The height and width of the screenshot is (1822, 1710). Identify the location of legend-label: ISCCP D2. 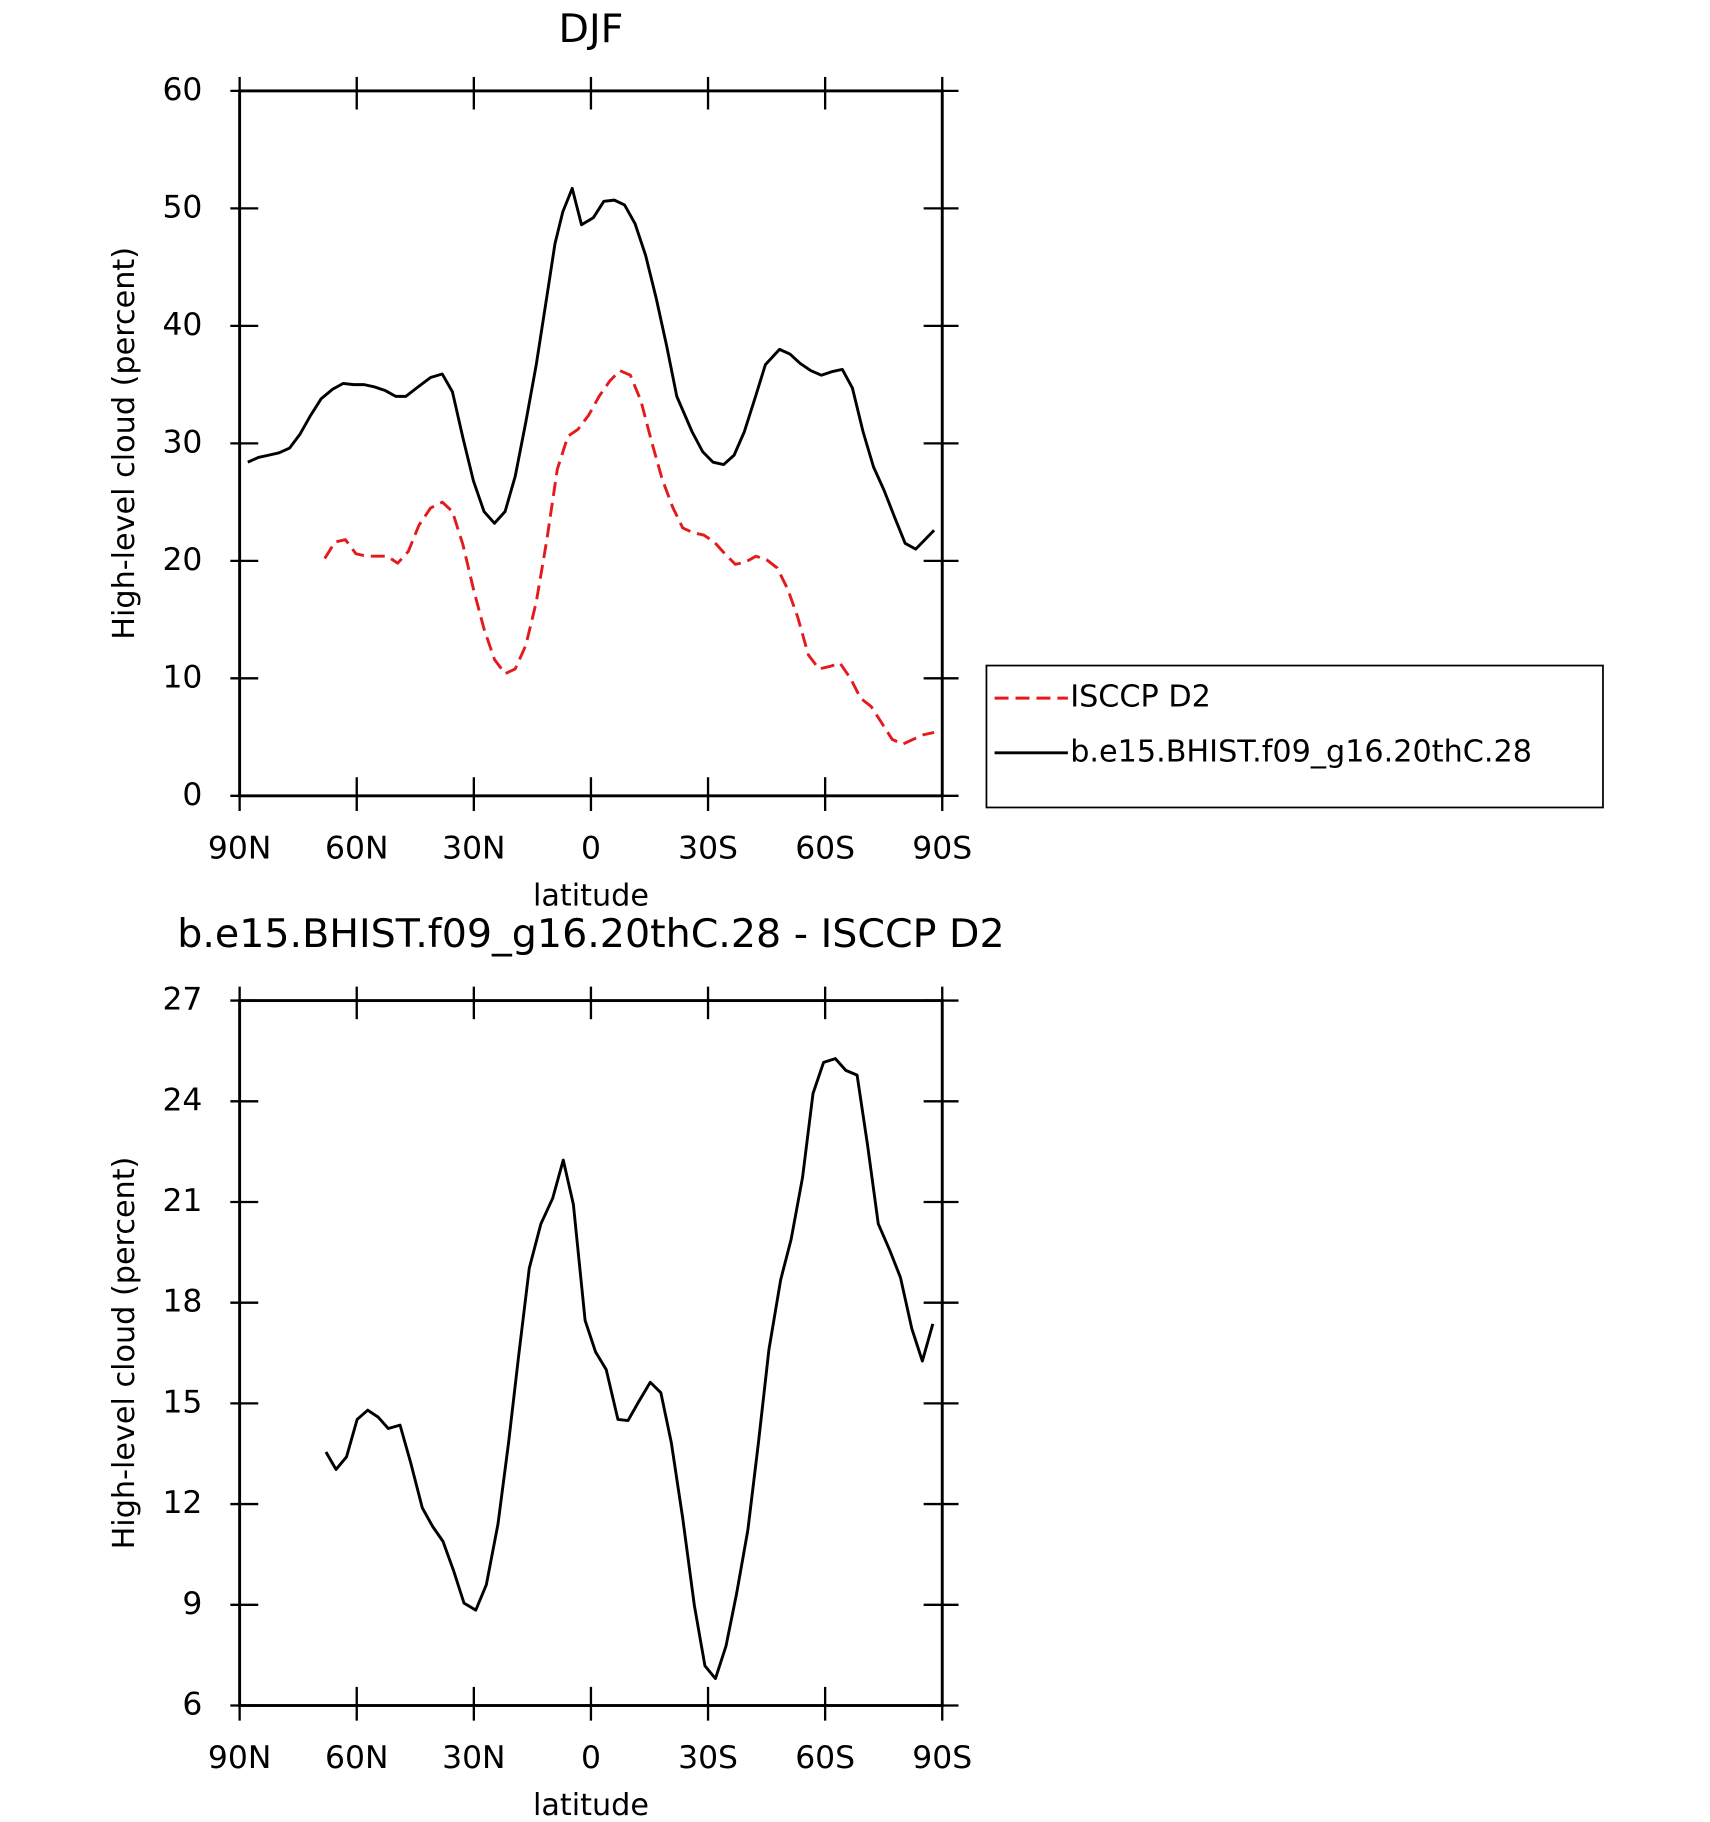
(1140, 697).